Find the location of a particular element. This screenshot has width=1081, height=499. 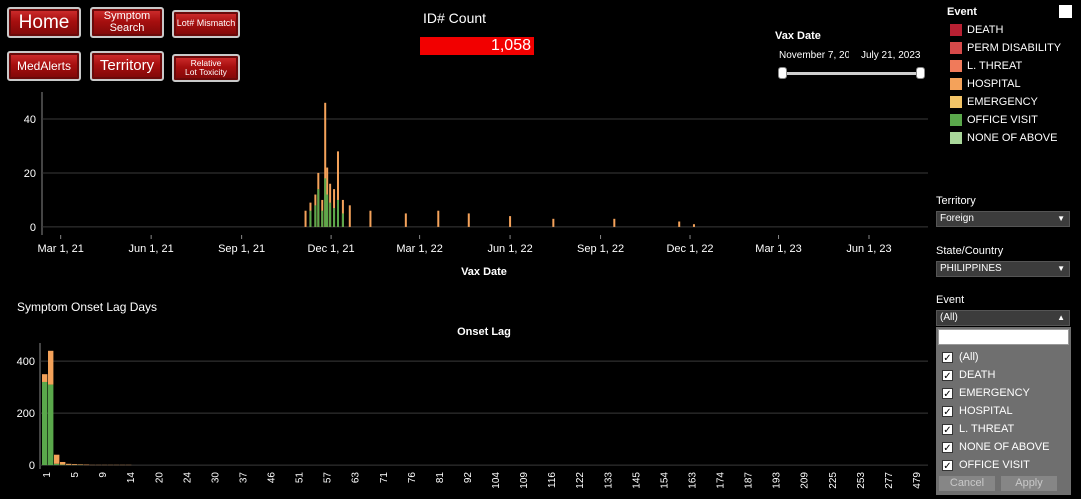

legend-item-hospital: HOSPITAL is located at coordinates (985, 84).